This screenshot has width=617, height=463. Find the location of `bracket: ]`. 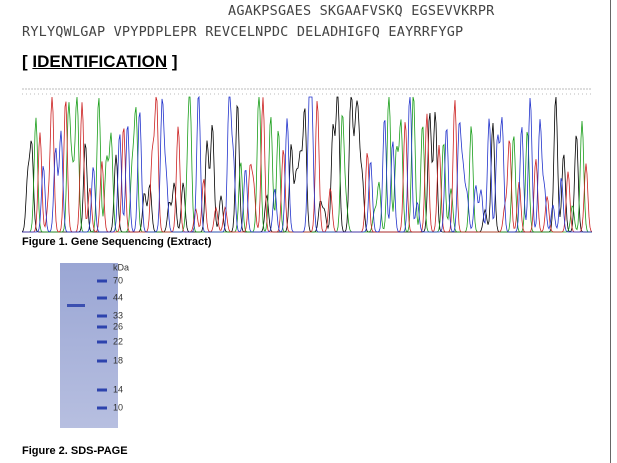

bracket: ] is located at coordinates (174, 61).